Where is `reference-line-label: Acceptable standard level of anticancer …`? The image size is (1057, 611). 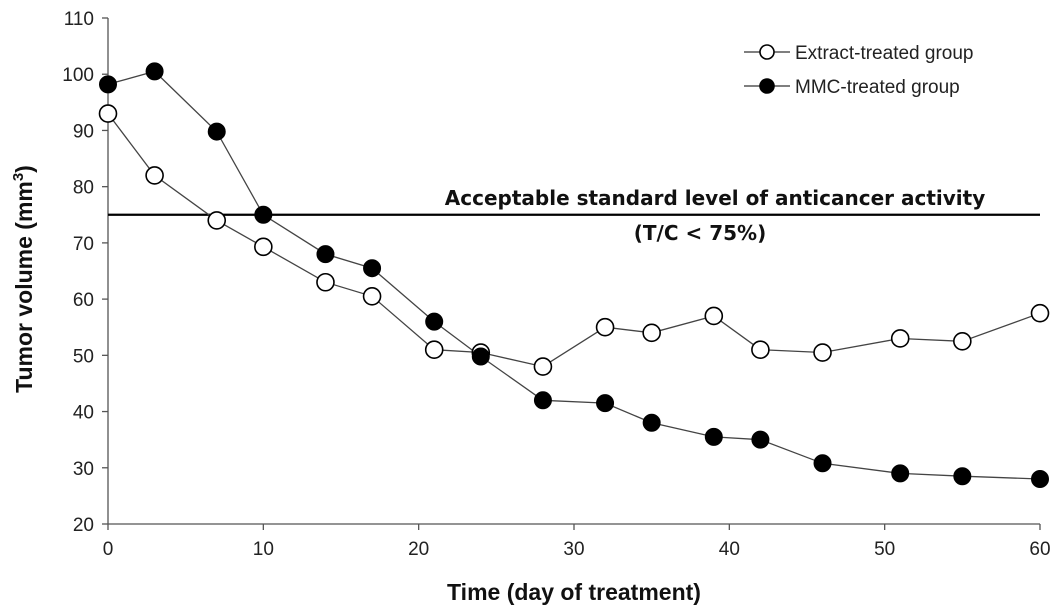
reference-line-label: Acceptable standard level of anticancer … is located at coordinates (715, 198).